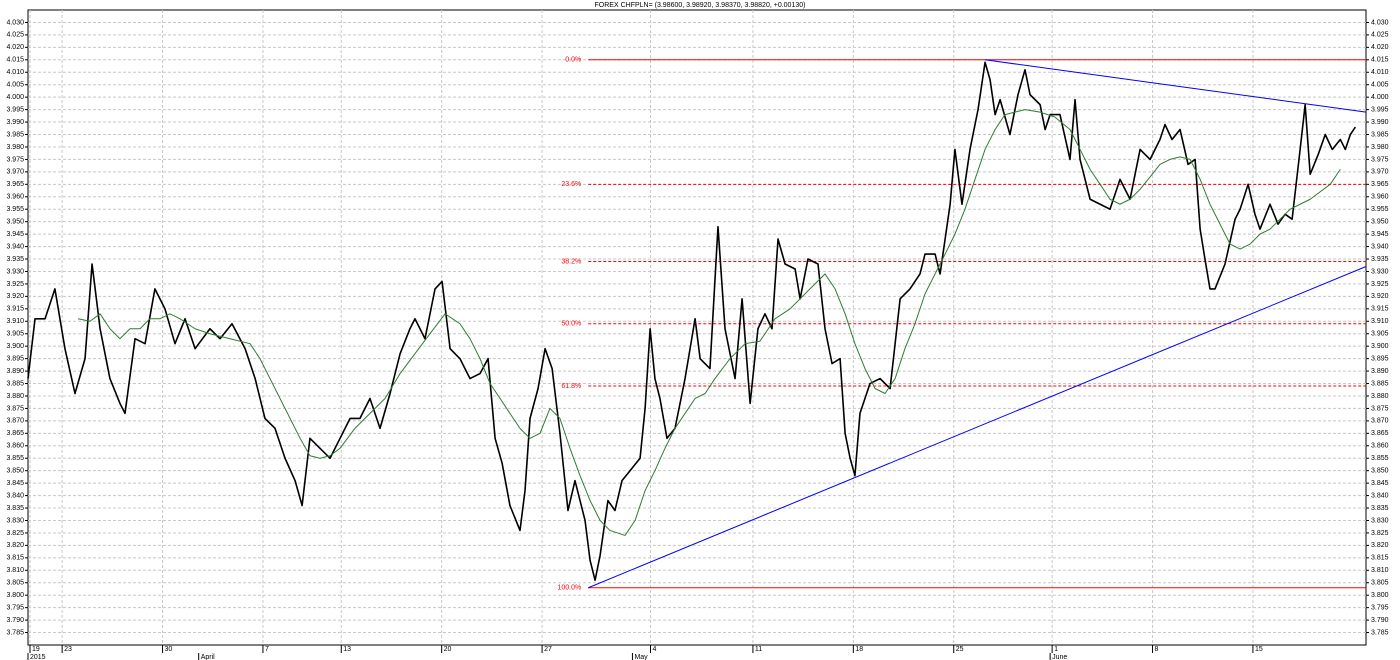  Describe the element at coordinates (15, 334) in the screenshot. I see `y-tick-label: 3.905` at that location.